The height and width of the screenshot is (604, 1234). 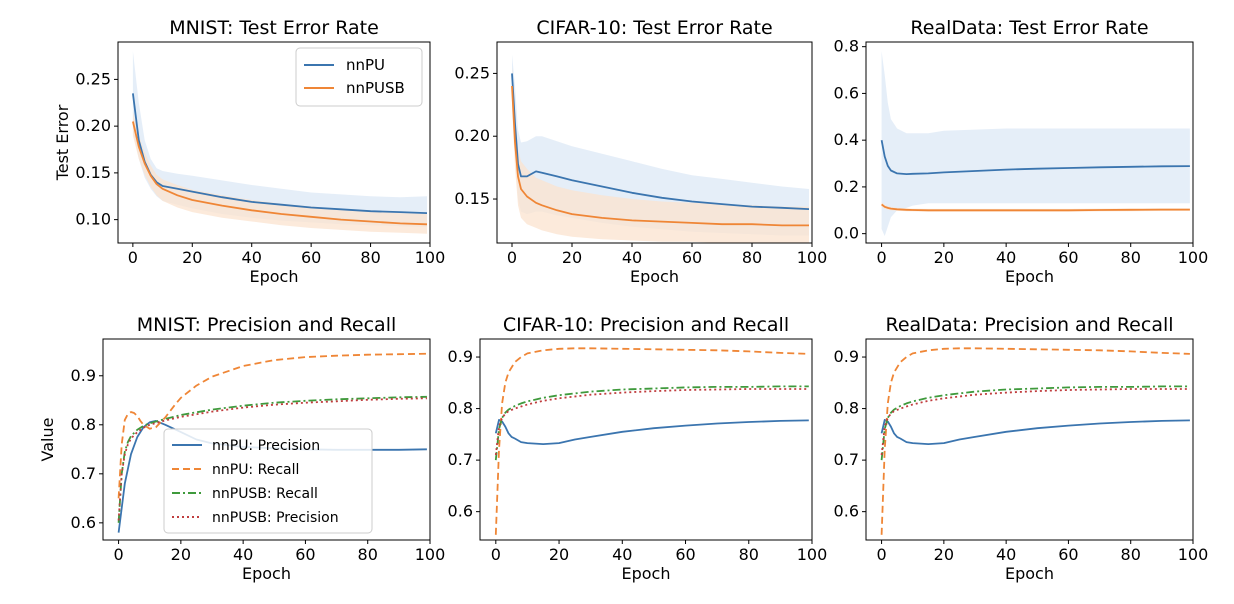 What do you see at coordinates (1029, 28) in the screenshot?
I see `chart-title: RealData: Test Error Rate` at bounding box center [1029, 28].